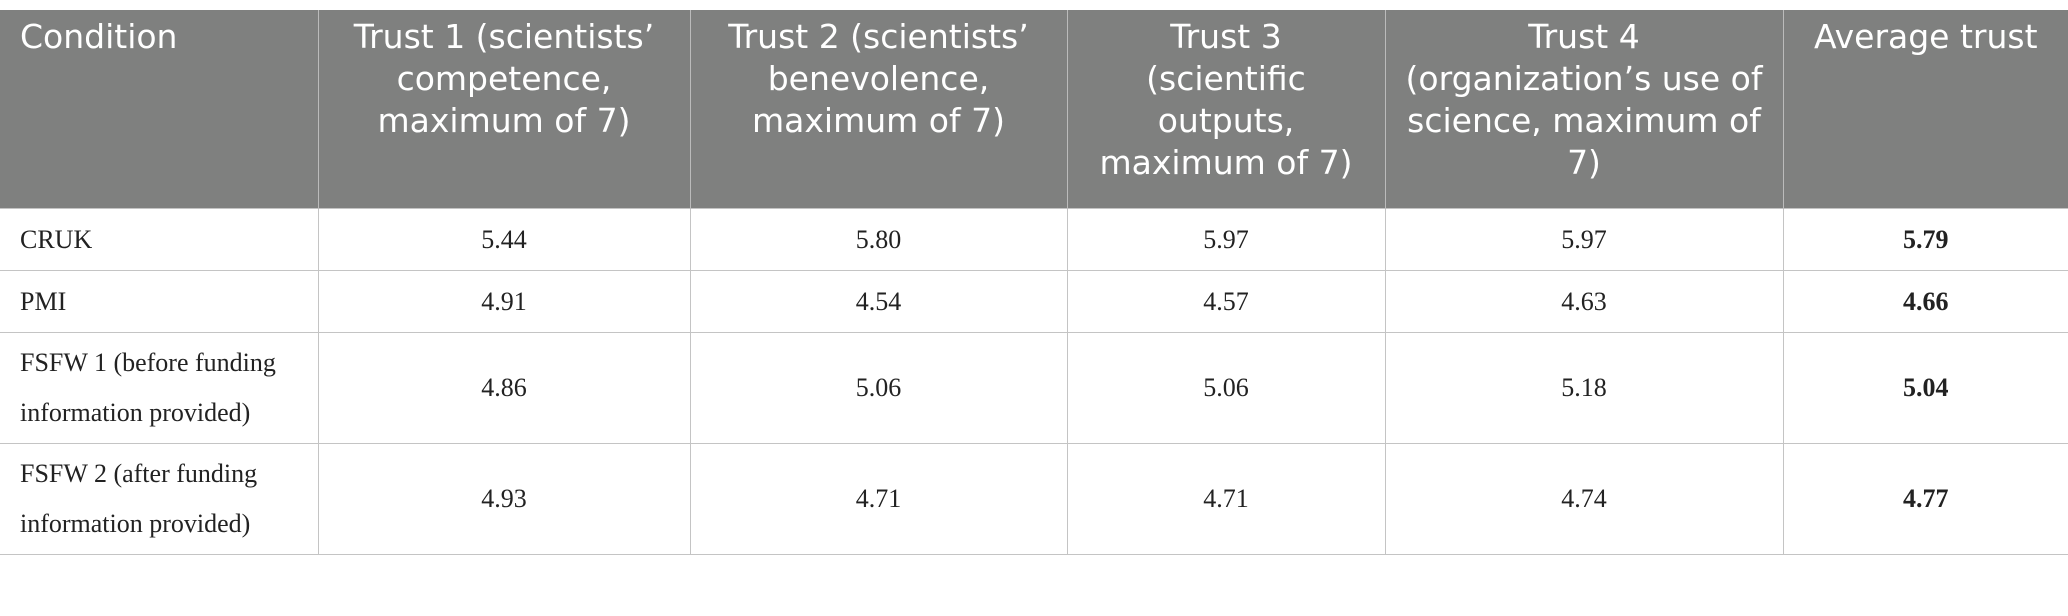  What do you see at coordinates (1925, 499) in the screenshot?
I see `table-cell: 4.77` at bounding box center [1925, 499].